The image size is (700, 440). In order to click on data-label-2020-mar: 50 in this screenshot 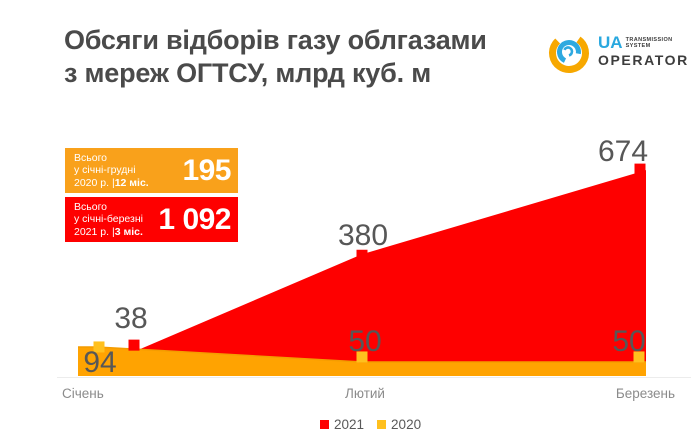, I will do `click(629, 341)`.